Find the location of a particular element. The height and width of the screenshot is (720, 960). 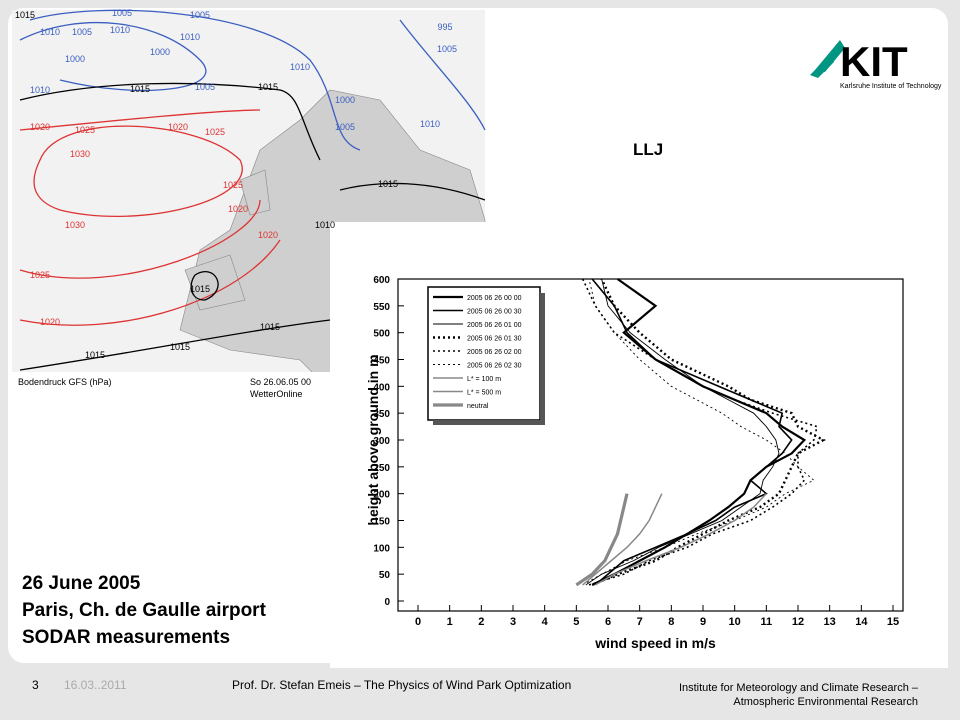

y-tick-label: 250 is located at coordinates (381, 468).